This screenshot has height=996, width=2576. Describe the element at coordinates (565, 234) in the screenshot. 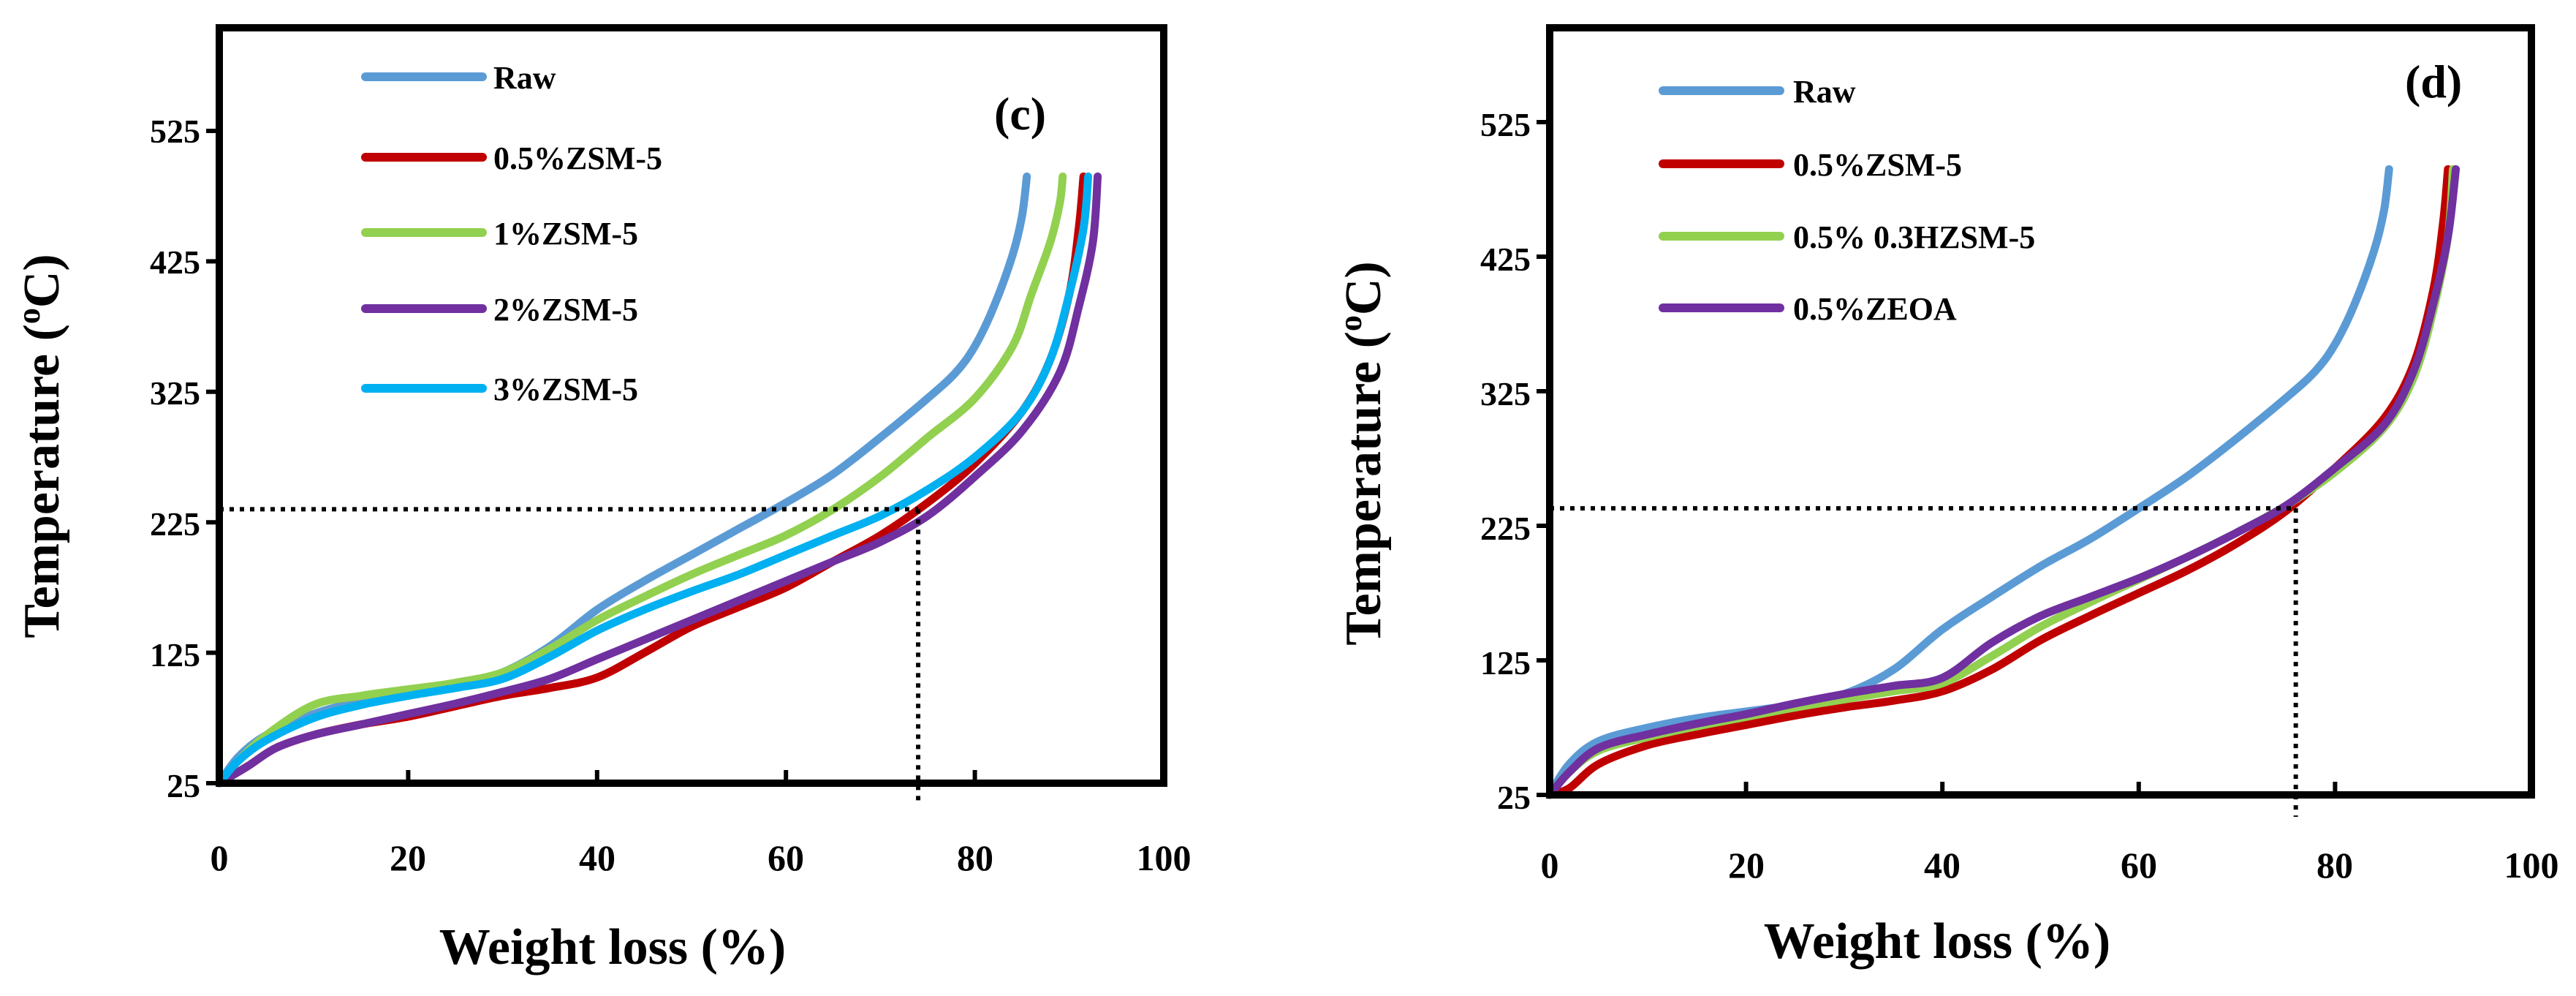

I see `legend-label: 1%ZSM-5` at that location.